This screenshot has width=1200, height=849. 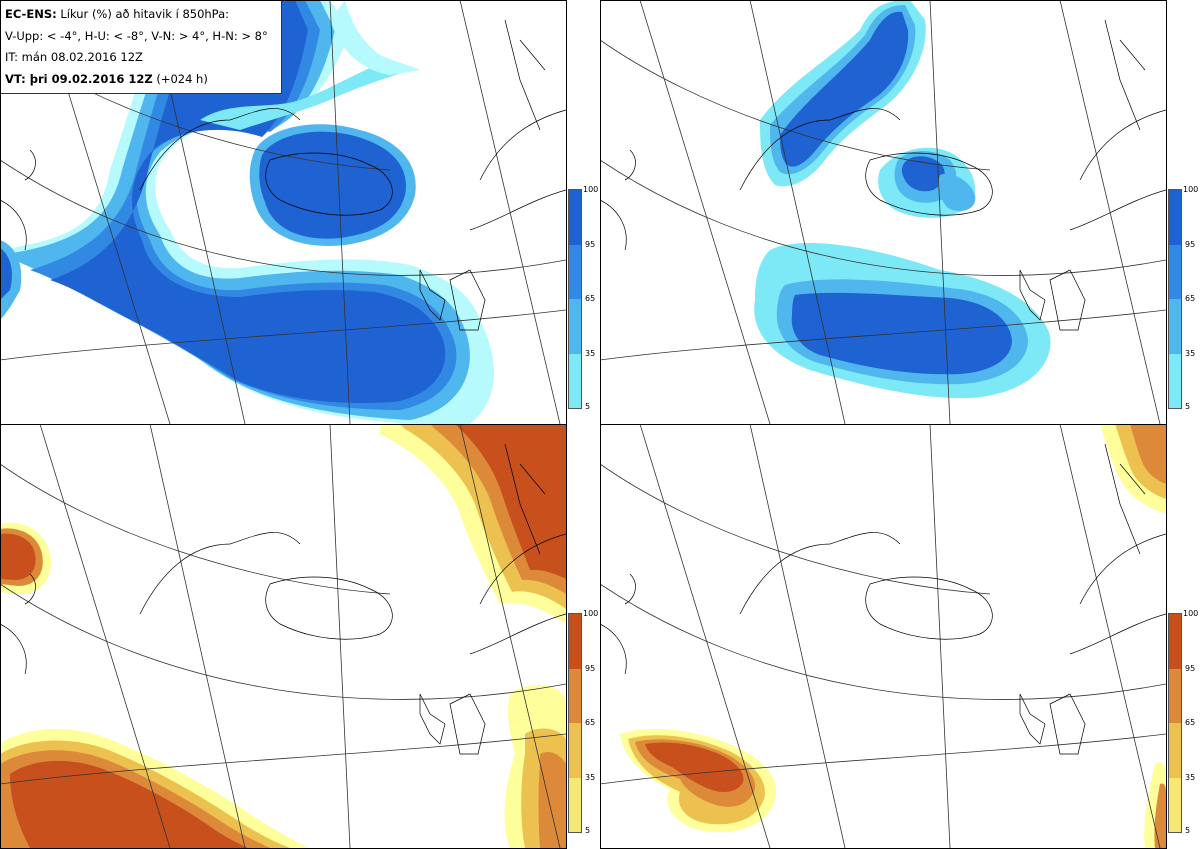 What do you see at coordinates (31, 14) in the screenshot?
I see `model-label: EC-ENS:` at bounding box center [31, 14].